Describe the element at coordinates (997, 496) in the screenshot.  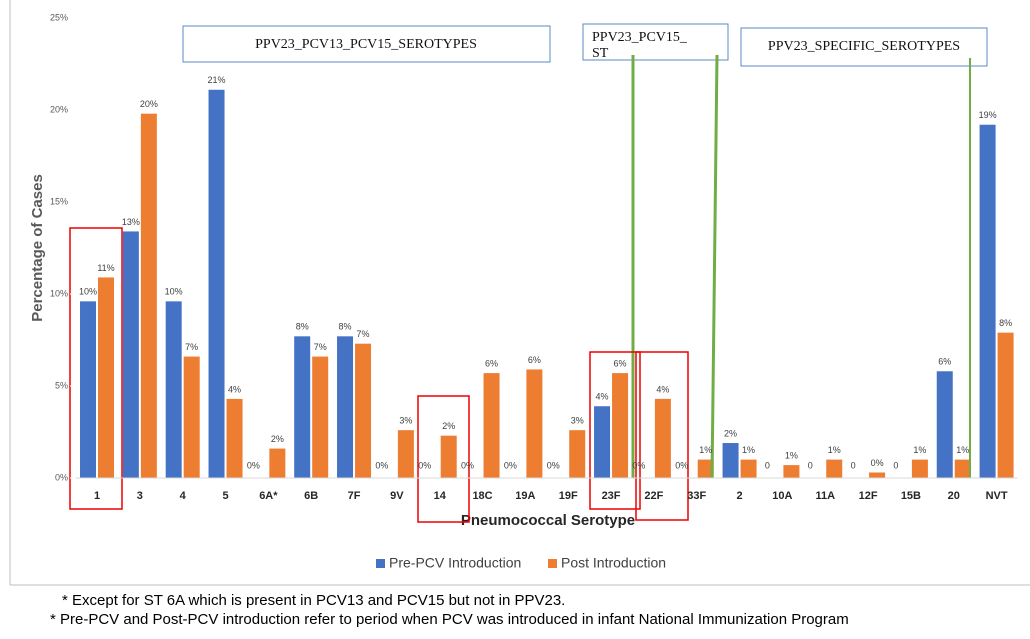
I see `x-tick-label: NVT` at that location.